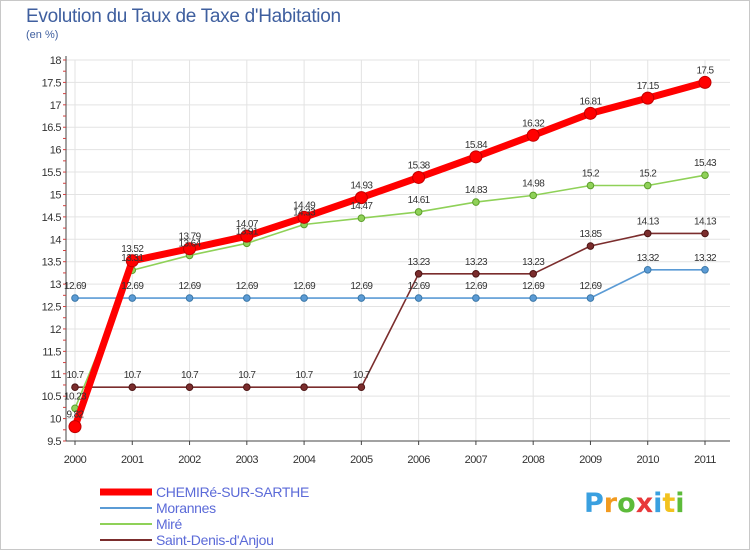 This screenshot has width=750, height=550. I want to click on y-tick-label: 17, so click(56, 106).